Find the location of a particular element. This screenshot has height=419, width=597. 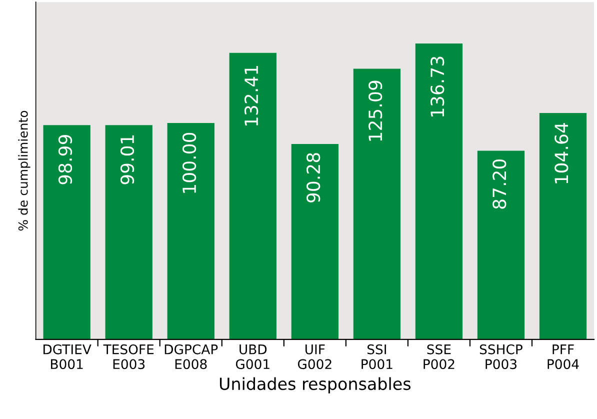

data-label: 125.09 is located at coordinates (375, 110).